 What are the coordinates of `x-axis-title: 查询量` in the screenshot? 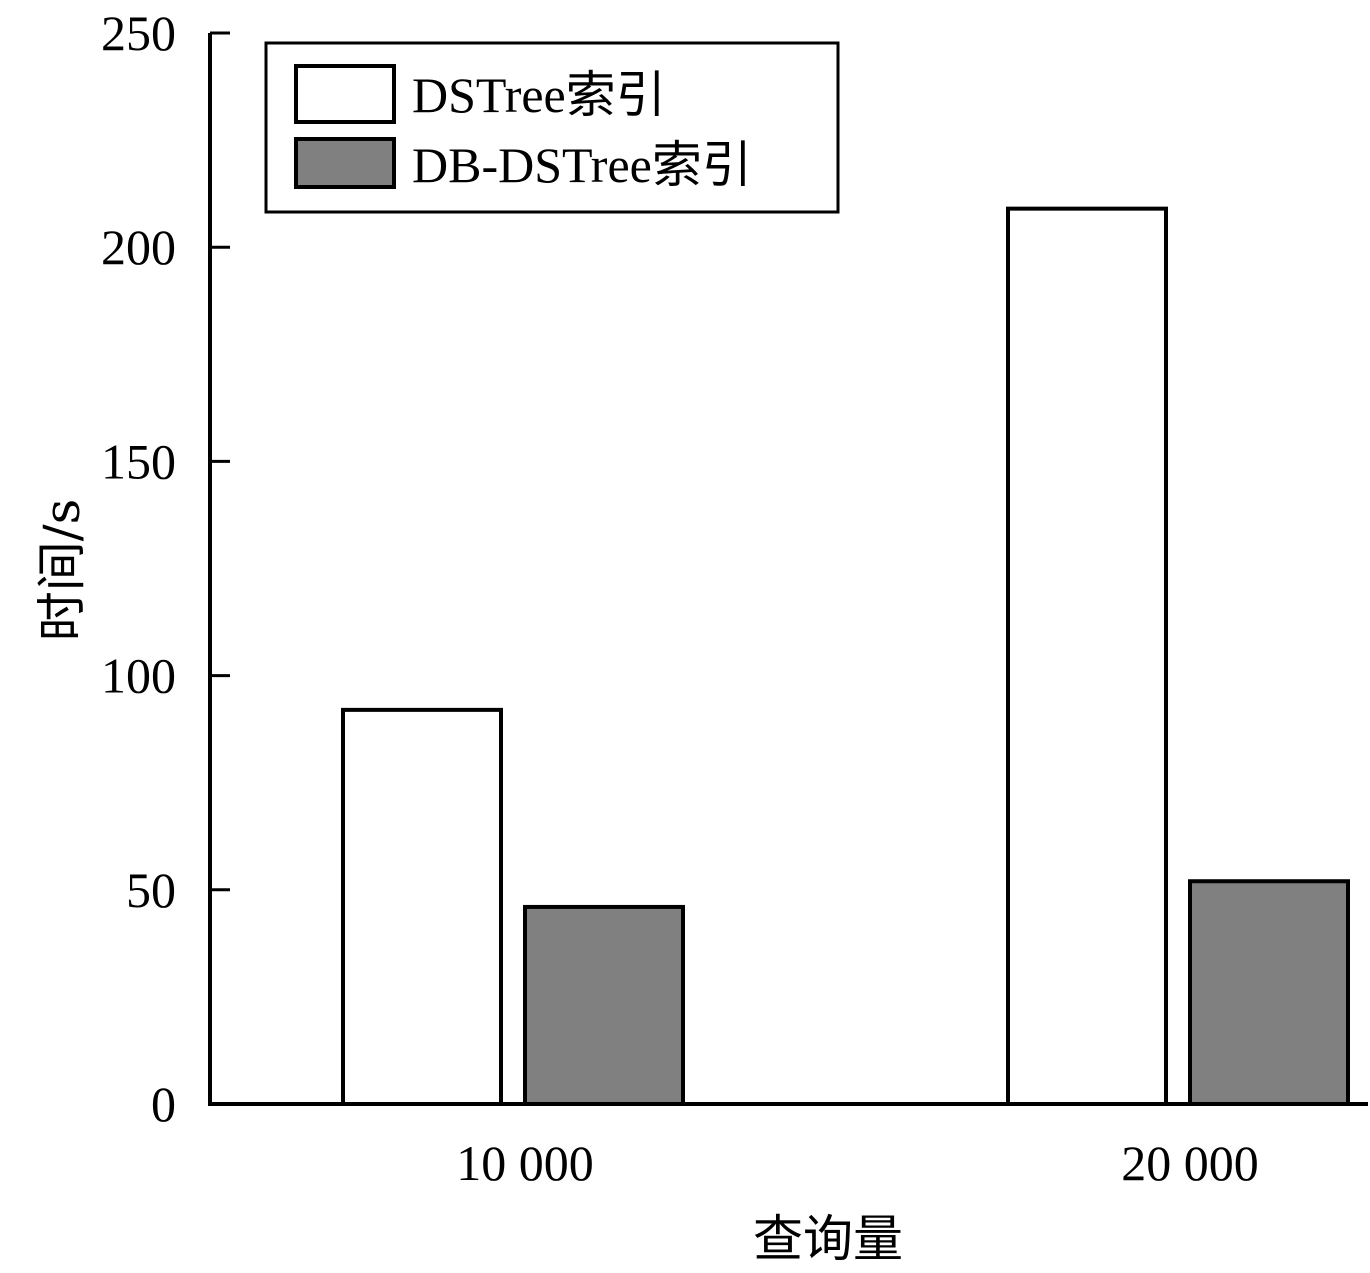 It's located at (828, 1239).